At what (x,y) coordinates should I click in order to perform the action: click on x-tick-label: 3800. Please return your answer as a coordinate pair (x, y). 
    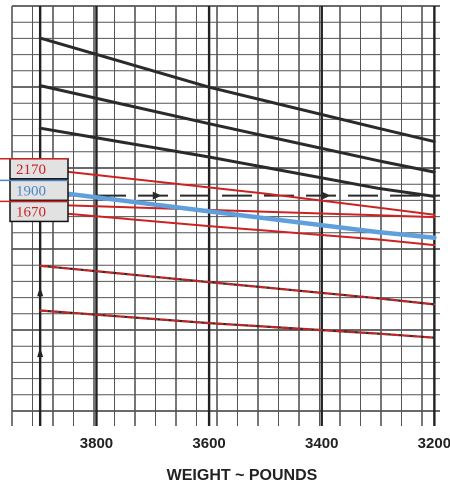
    Looking at the image, I should click on (96, 443).